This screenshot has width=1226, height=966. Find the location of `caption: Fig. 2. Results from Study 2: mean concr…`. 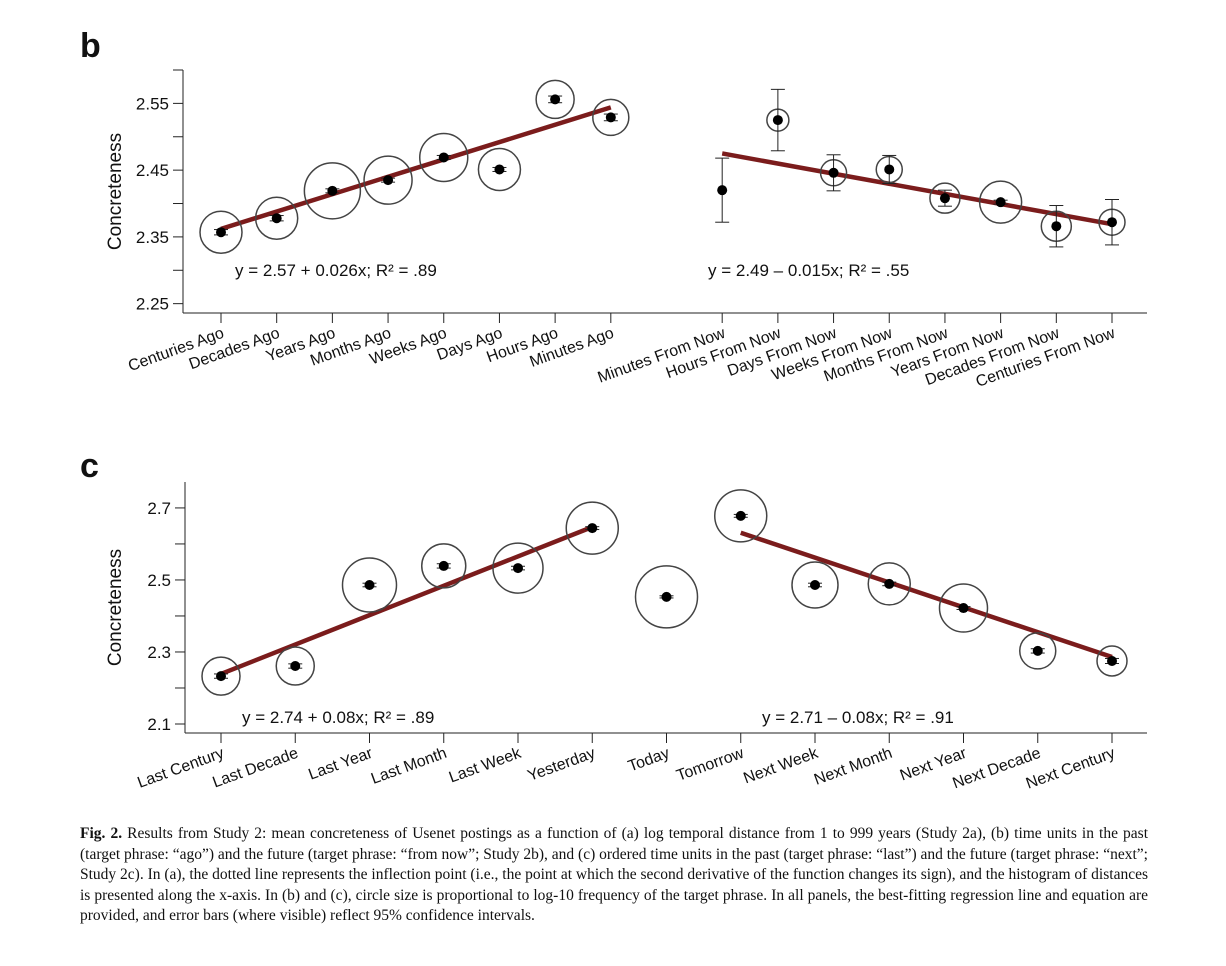

caption: Fig. 2. Results from Study 2: mean concr… is located at coordinates (614, 875).